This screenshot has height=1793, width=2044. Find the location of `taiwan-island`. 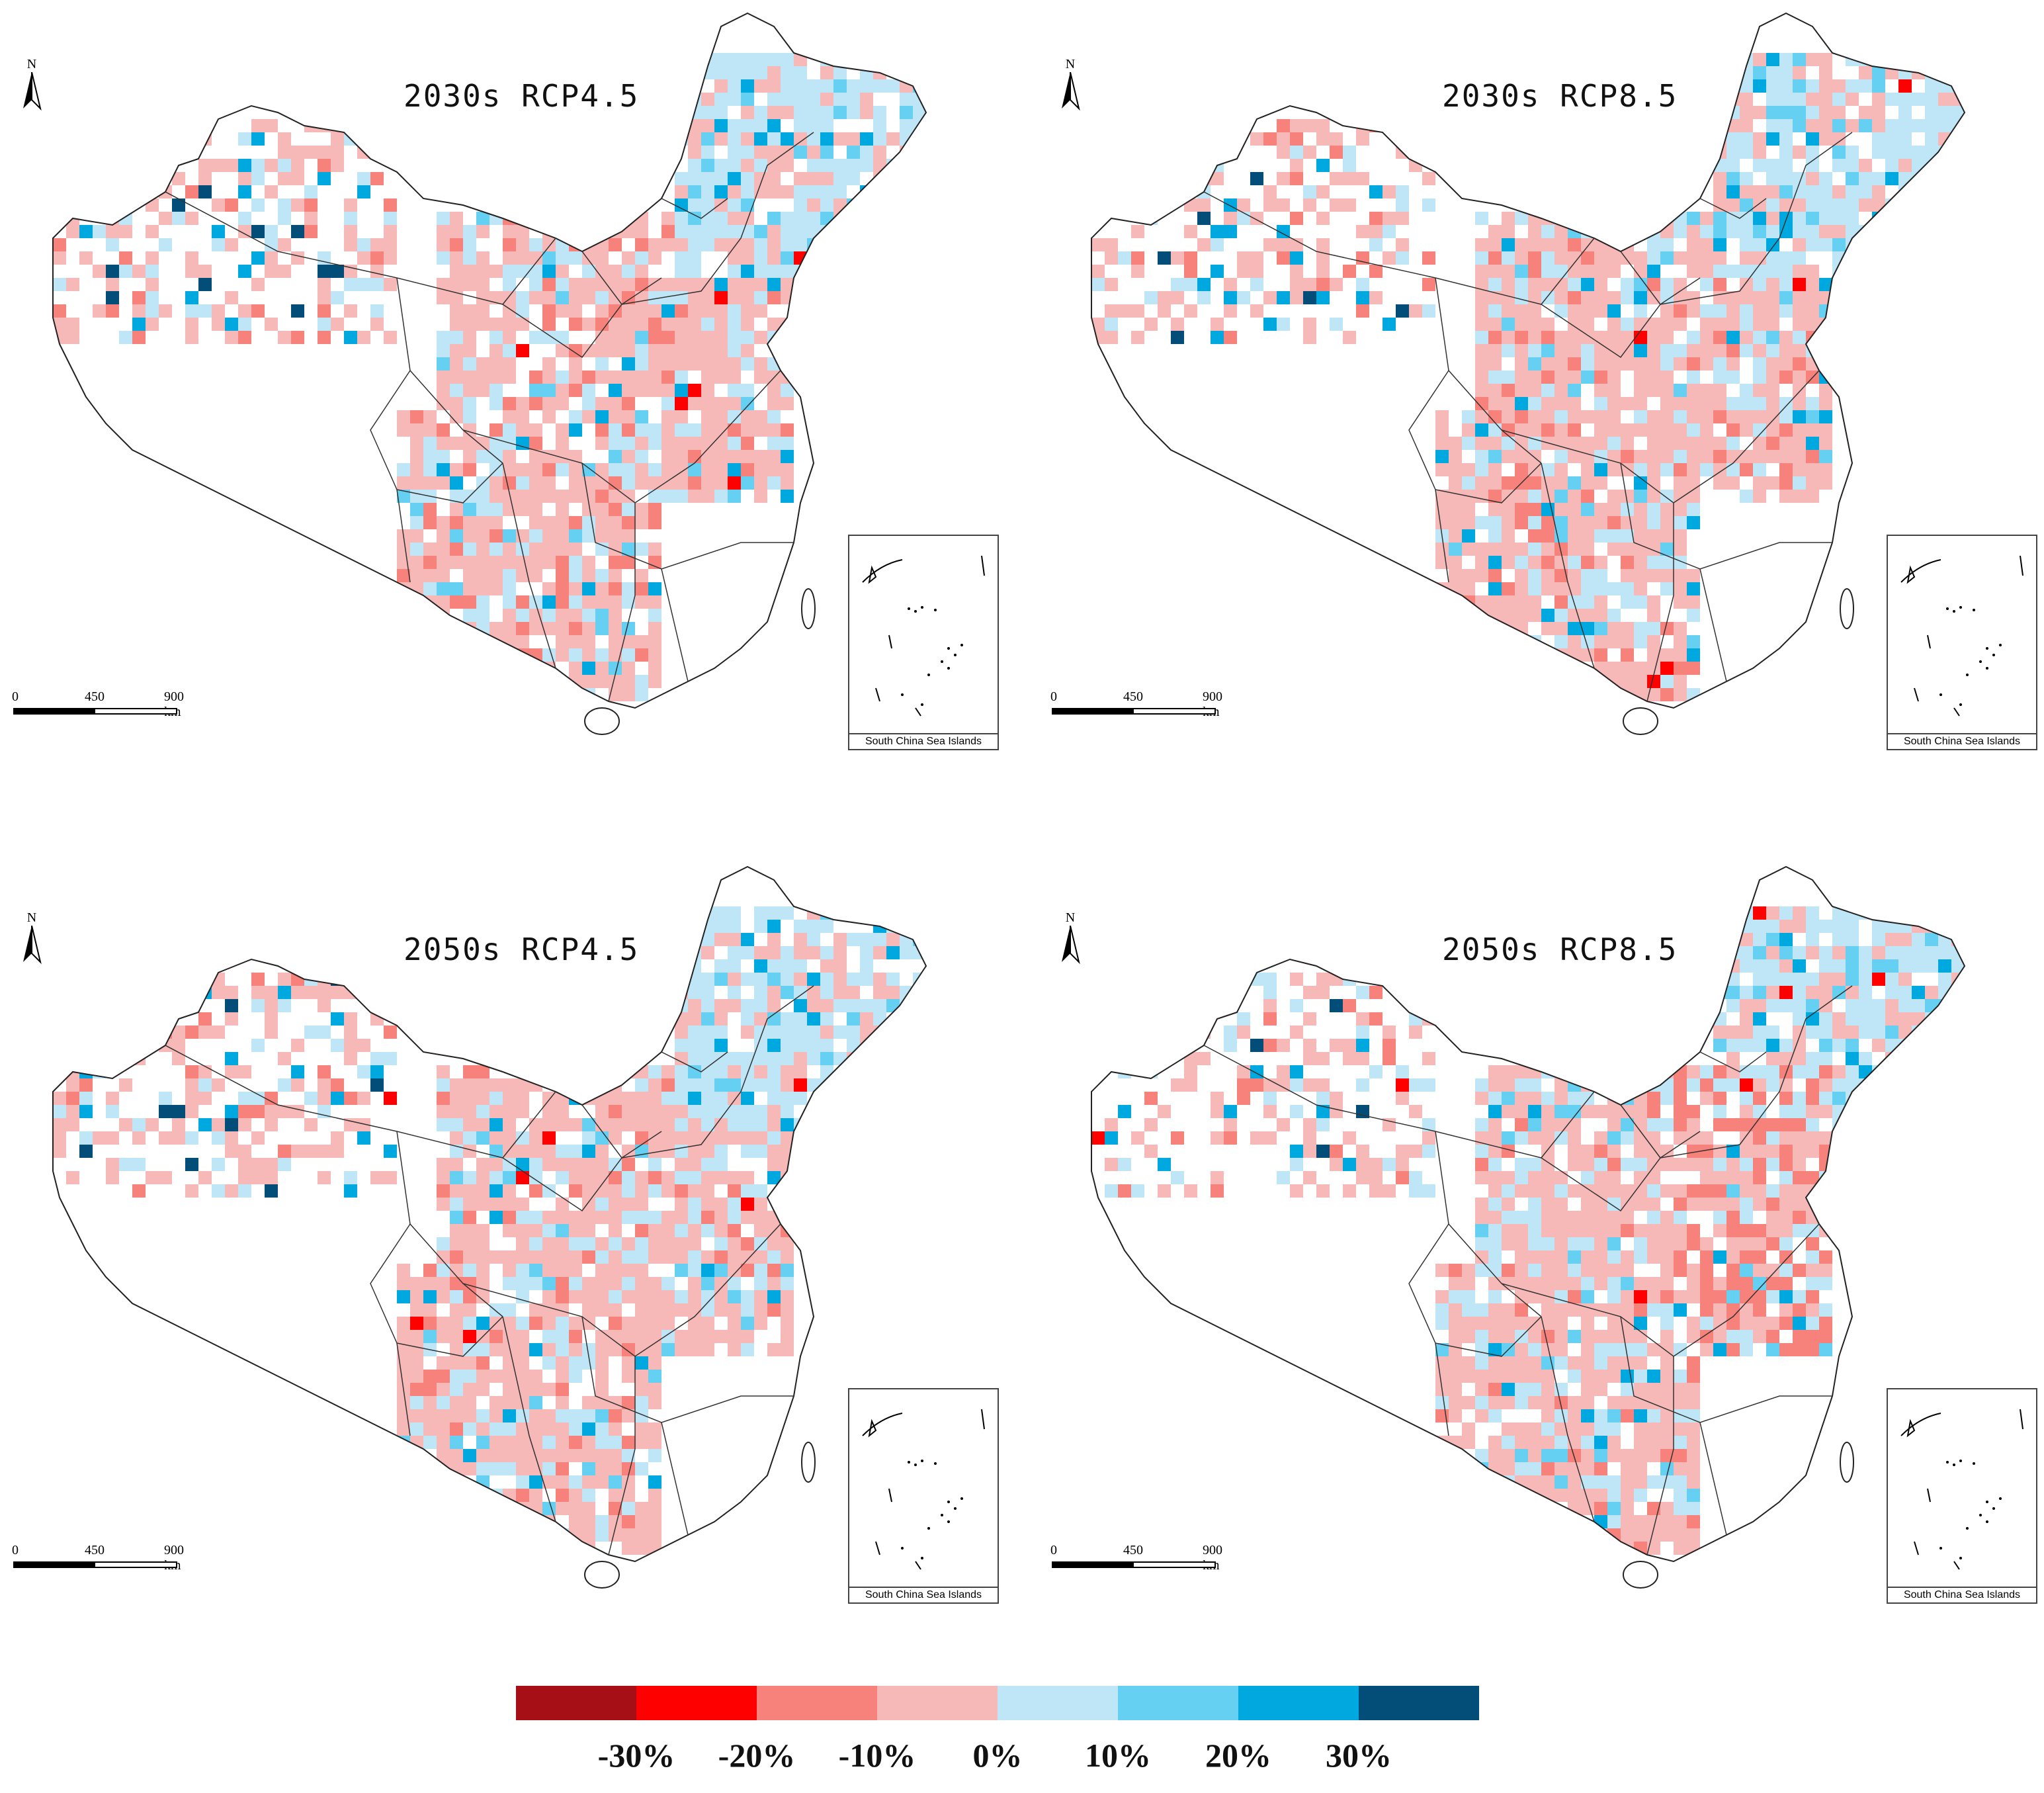

taiwan-island is located at coordinates (1847, 608).